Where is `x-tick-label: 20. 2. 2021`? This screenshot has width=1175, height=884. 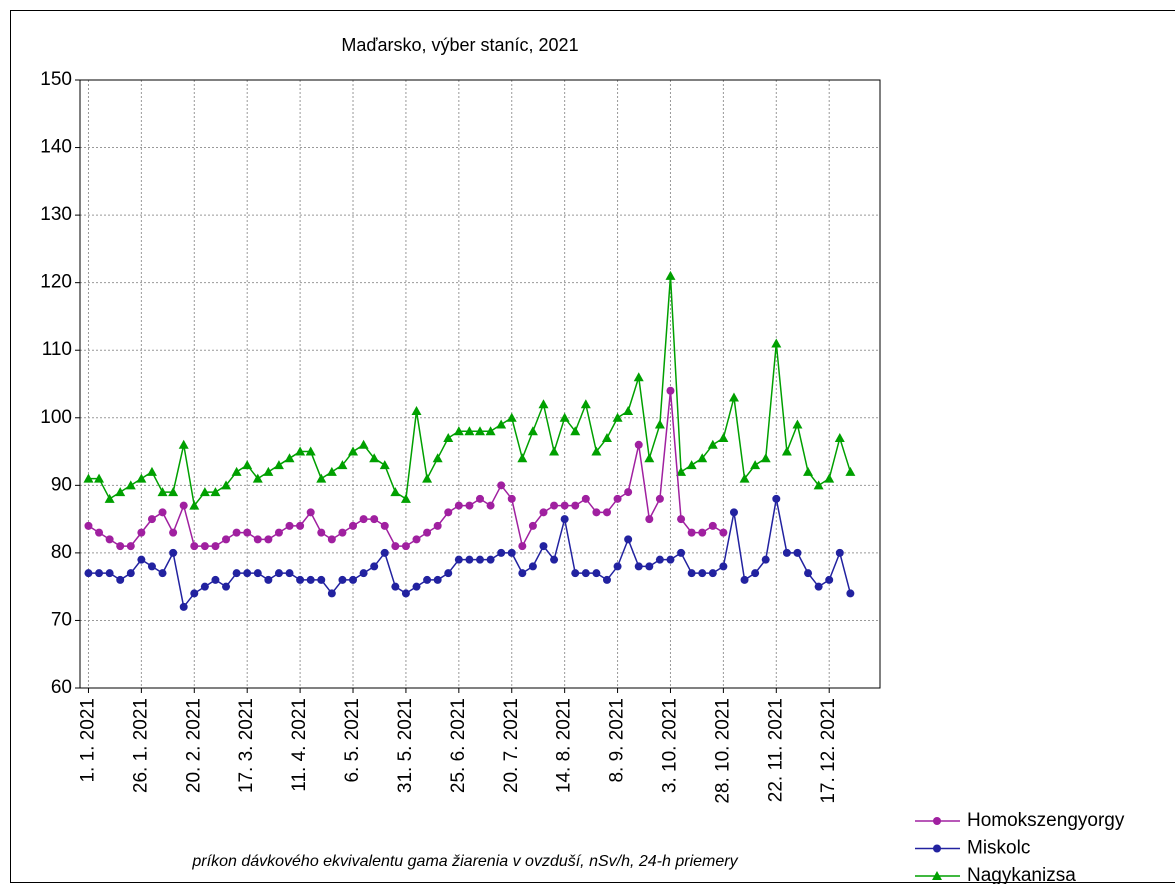 x-tick-label: 20. 2. 2021 is located at coordinates (193, 745).